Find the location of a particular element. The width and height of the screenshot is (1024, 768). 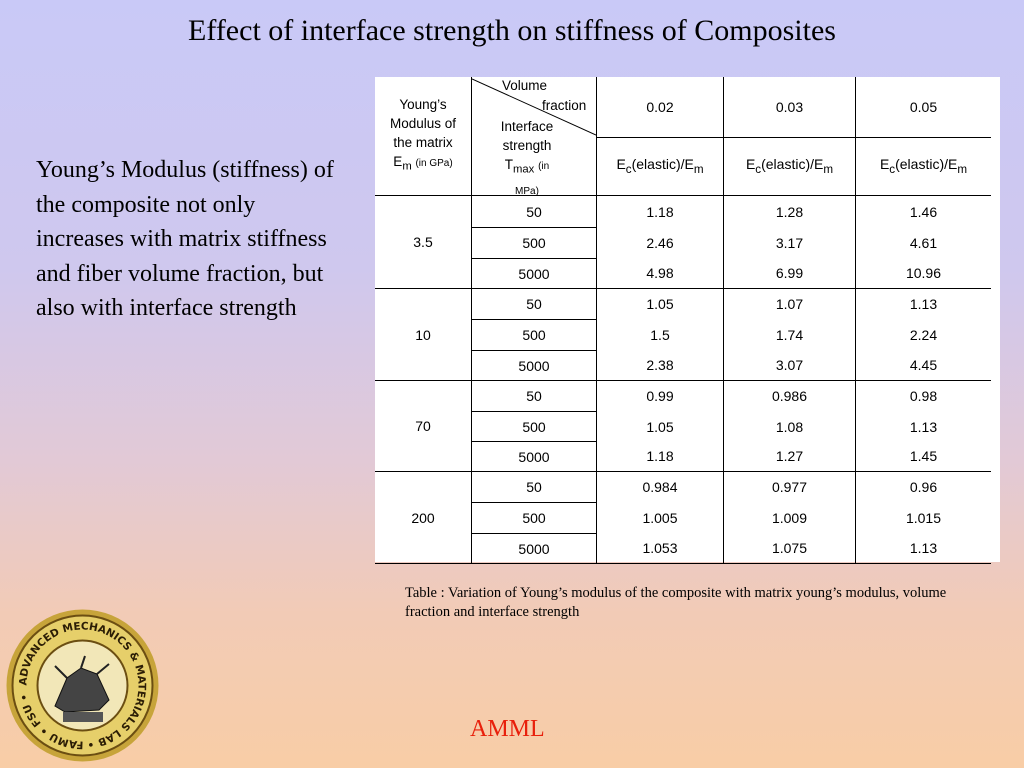

table-row: 5000 2.38 3.07 4.45 is located at coordinates (683, 365).